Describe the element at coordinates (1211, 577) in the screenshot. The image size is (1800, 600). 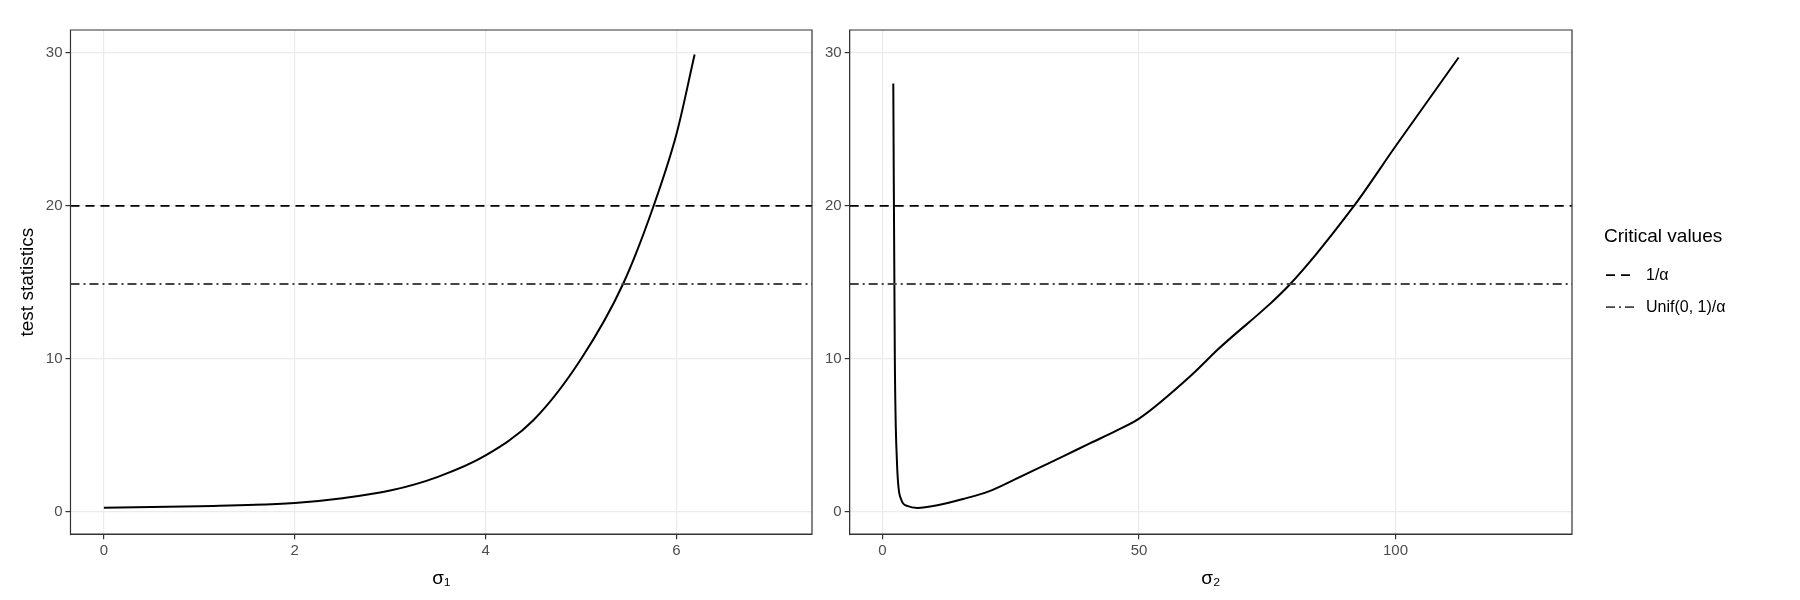
I see `x-axis-title: σ₂` at that location.